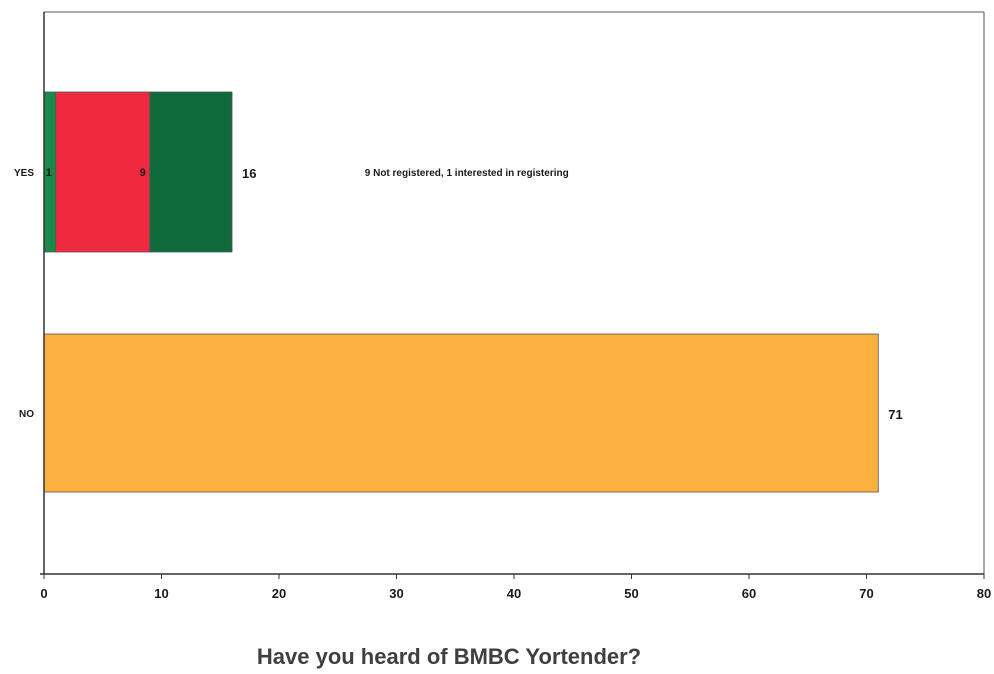 The image size is (994, 674). Describe the element at coordinates (749, 593) in the screenshot. I see `x-tick-label: 60` at that location.